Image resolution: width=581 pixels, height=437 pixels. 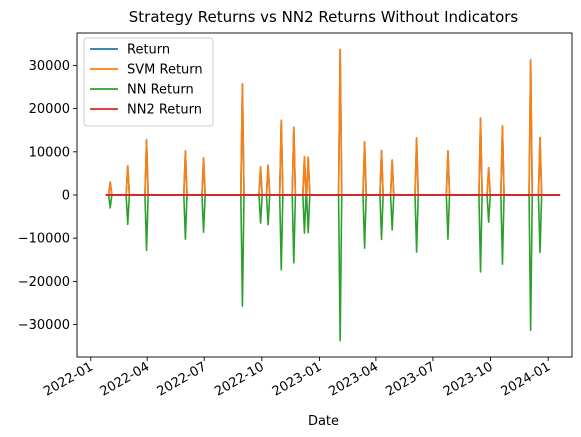 I want to click on y-tick-label: 30000, so click(x=49, y=66).